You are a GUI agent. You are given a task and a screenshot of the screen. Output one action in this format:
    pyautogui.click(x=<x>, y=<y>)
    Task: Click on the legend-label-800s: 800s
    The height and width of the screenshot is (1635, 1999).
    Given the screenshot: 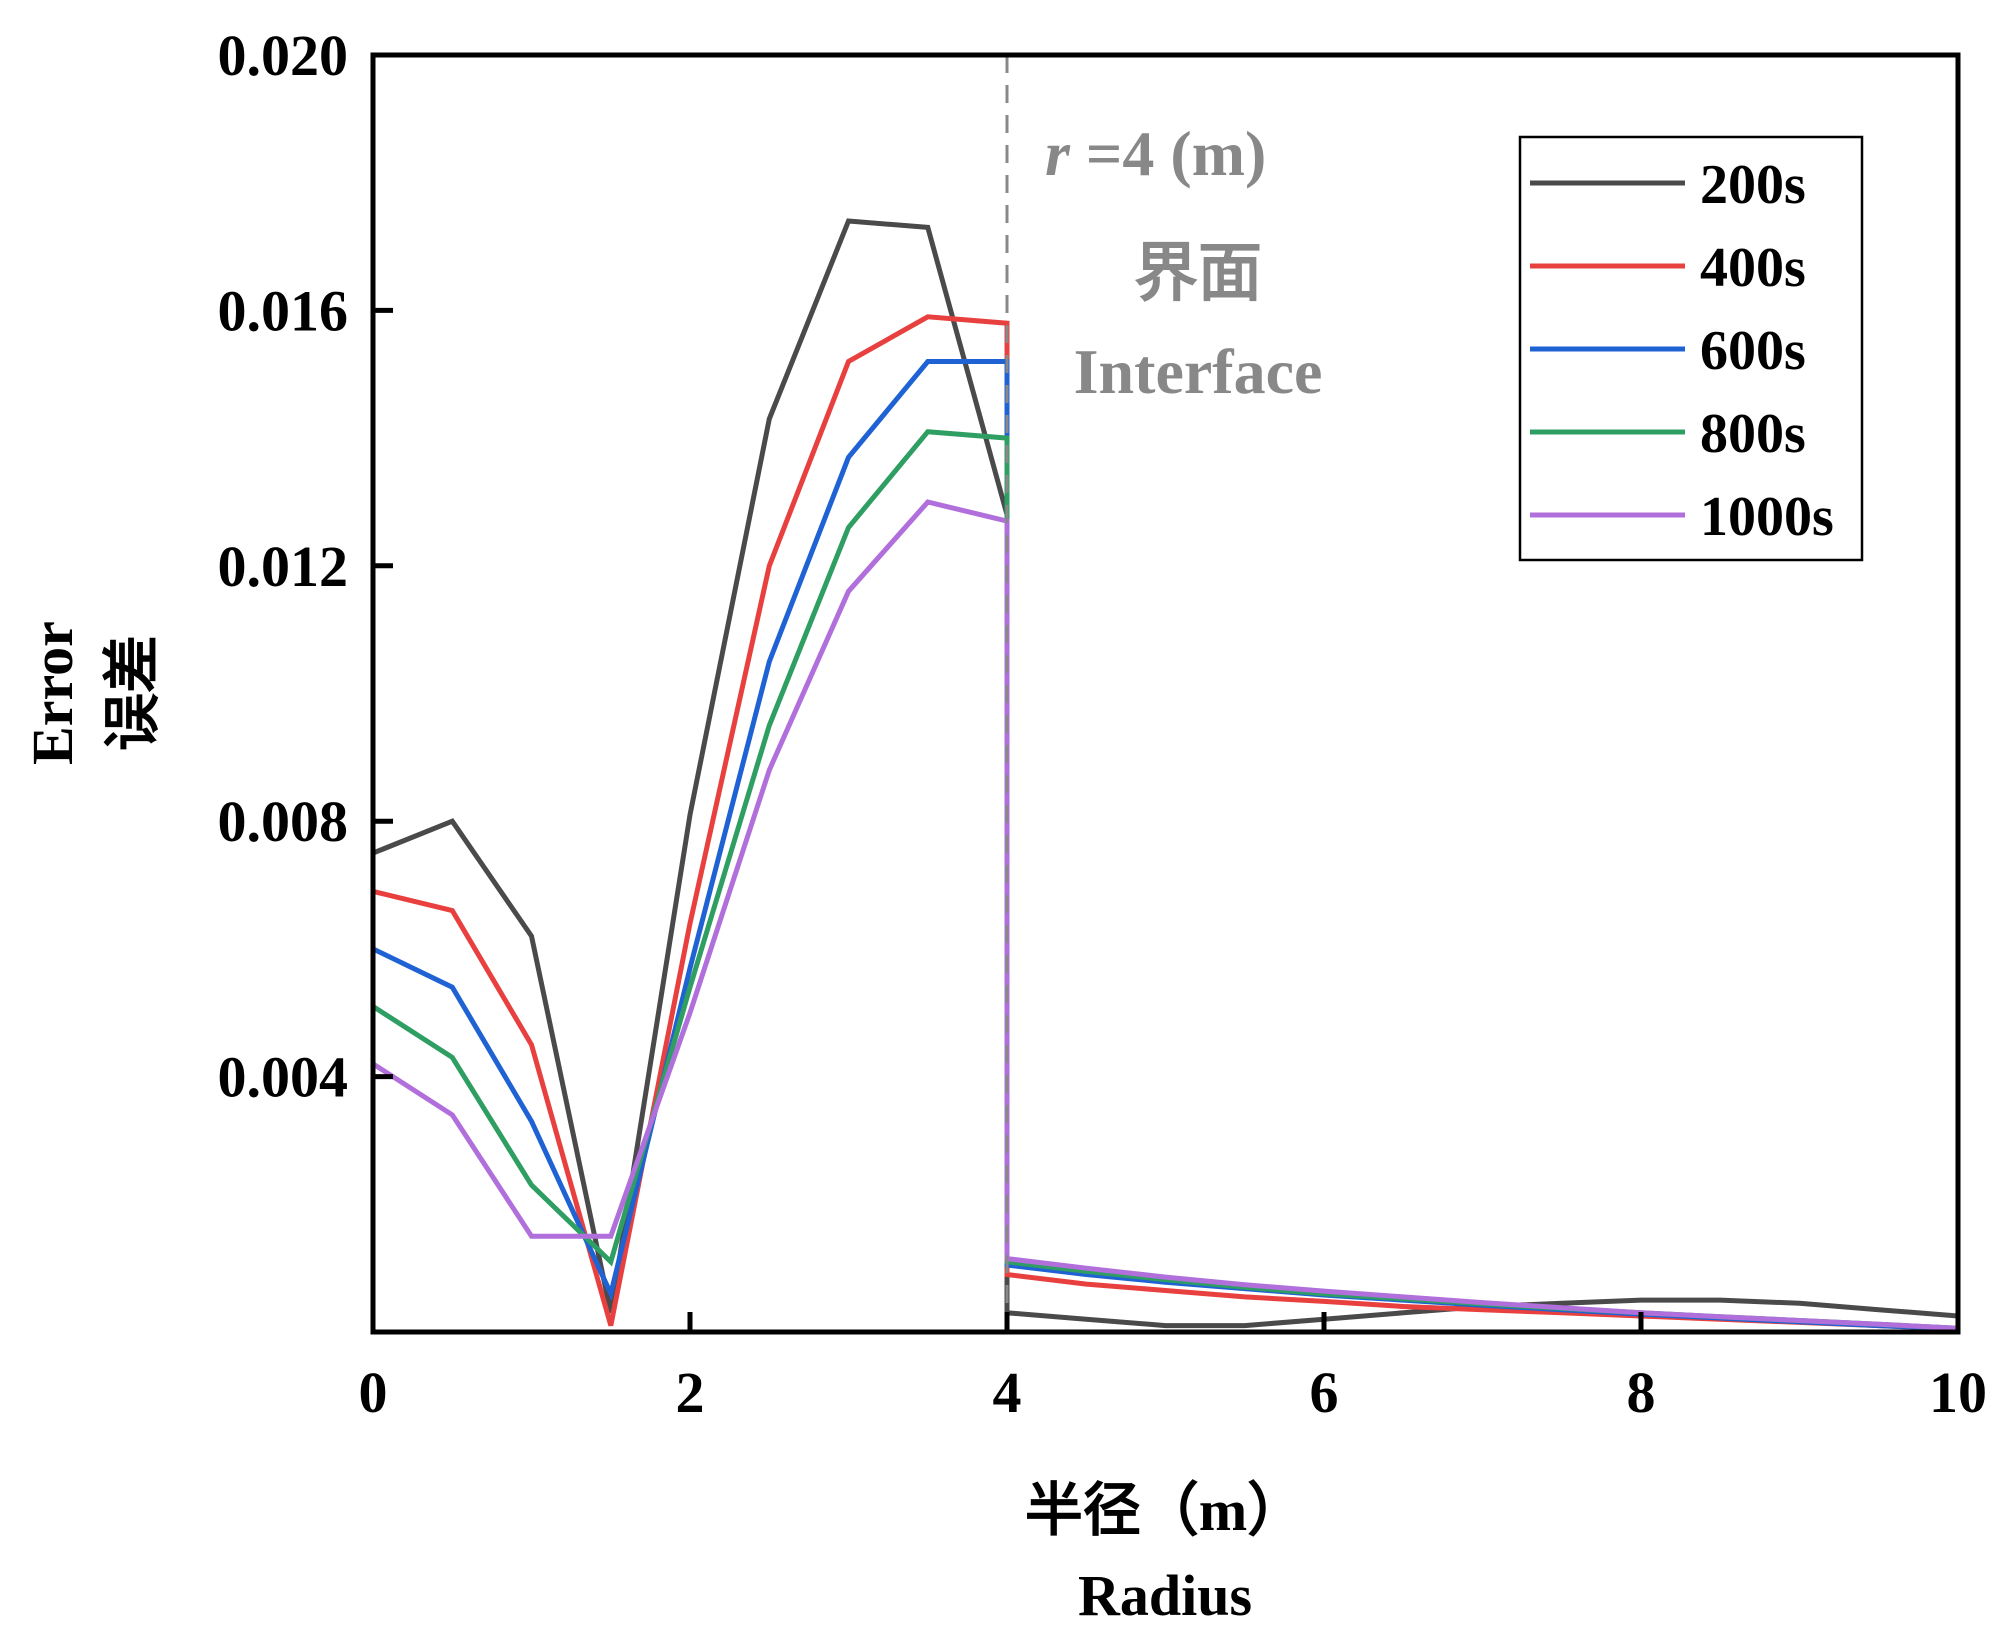 What is the action you would take?
    pyautogui.click(x=1753, y=434)
    